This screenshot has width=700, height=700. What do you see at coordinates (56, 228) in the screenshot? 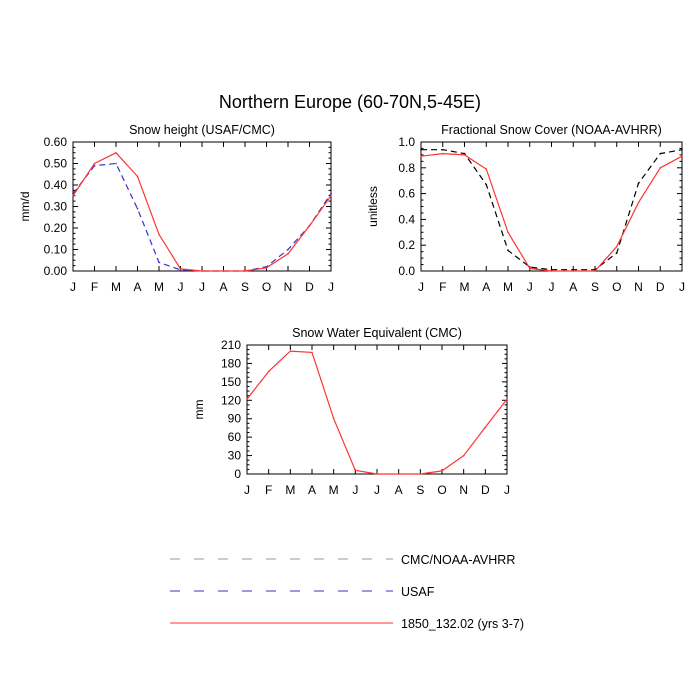
I see `y-tick-label: 0.20` at bounding box center [56, 228].